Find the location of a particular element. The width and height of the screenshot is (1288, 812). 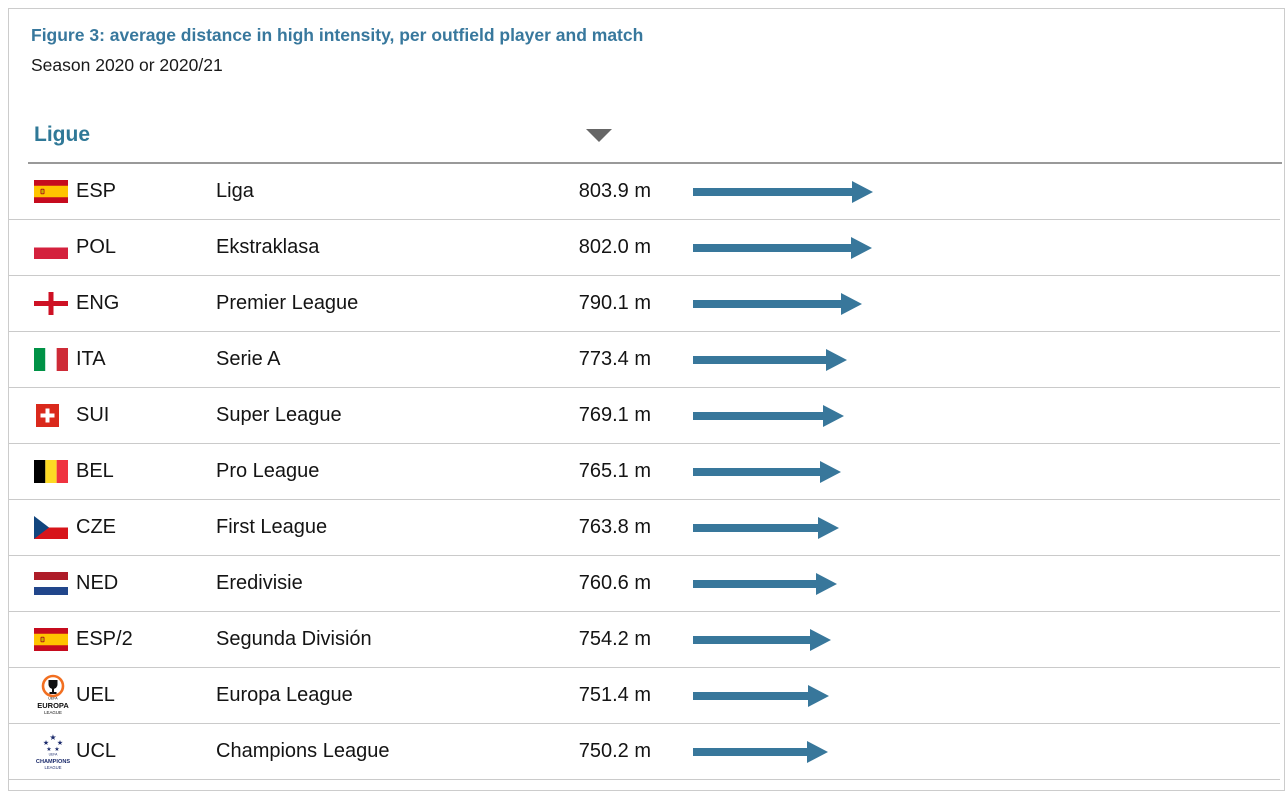

table-row: ESP Liga 803.9 m is located at coordinates (644, 192).